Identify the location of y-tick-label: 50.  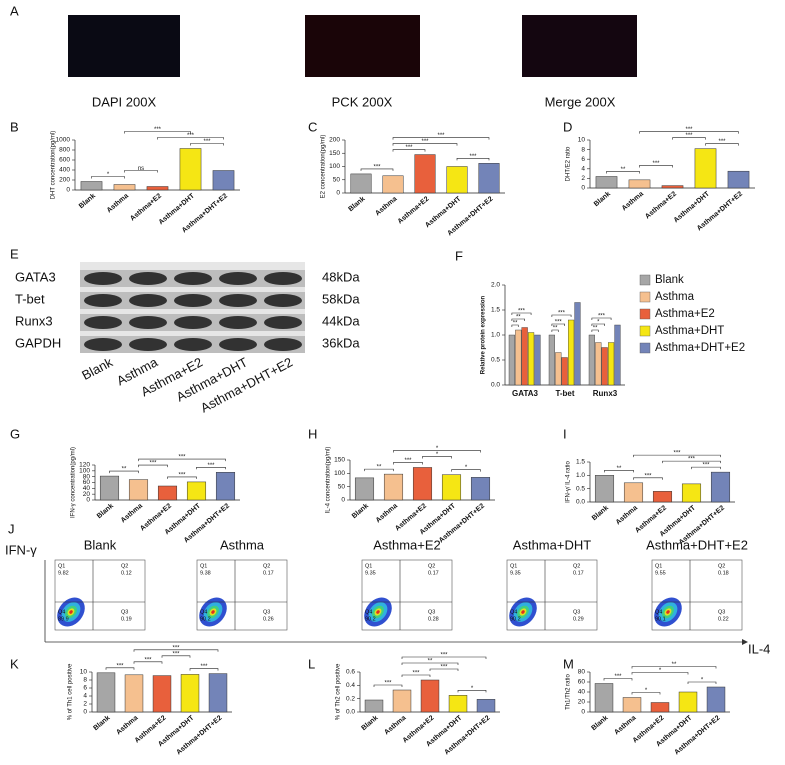
(337, 179).